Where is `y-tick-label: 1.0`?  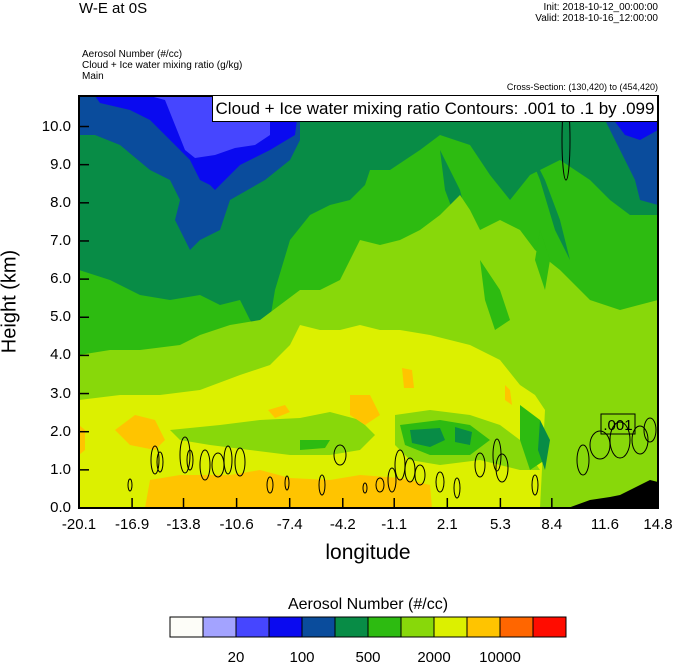
y-tick-label: 1.0 is located at coordinates (60, 469).